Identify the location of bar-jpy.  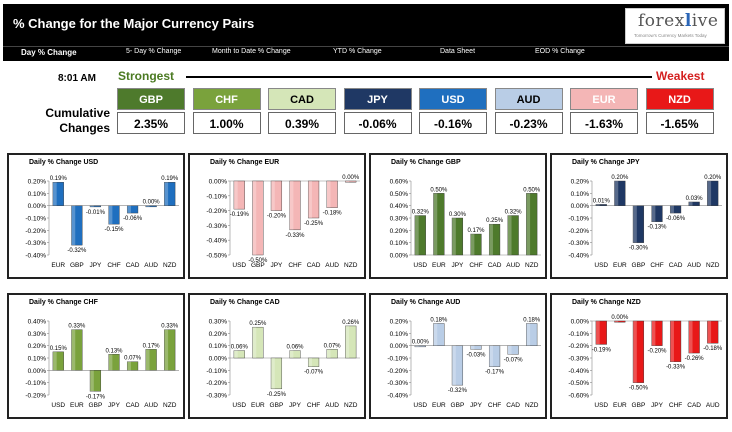
(114, 362).